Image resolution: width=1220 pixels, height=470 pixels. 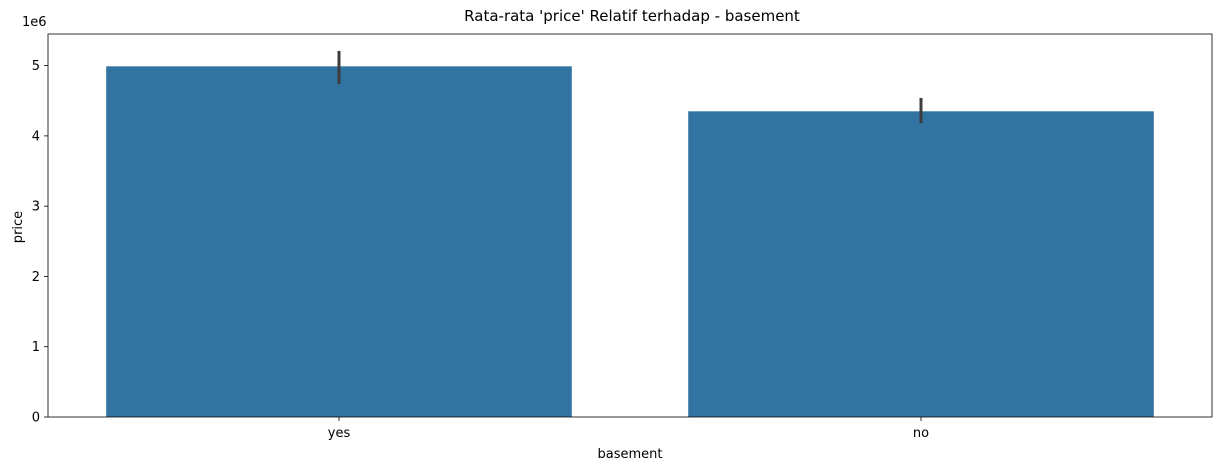 I want to click on y-tick-label: 1, so click(x=36, y=347).